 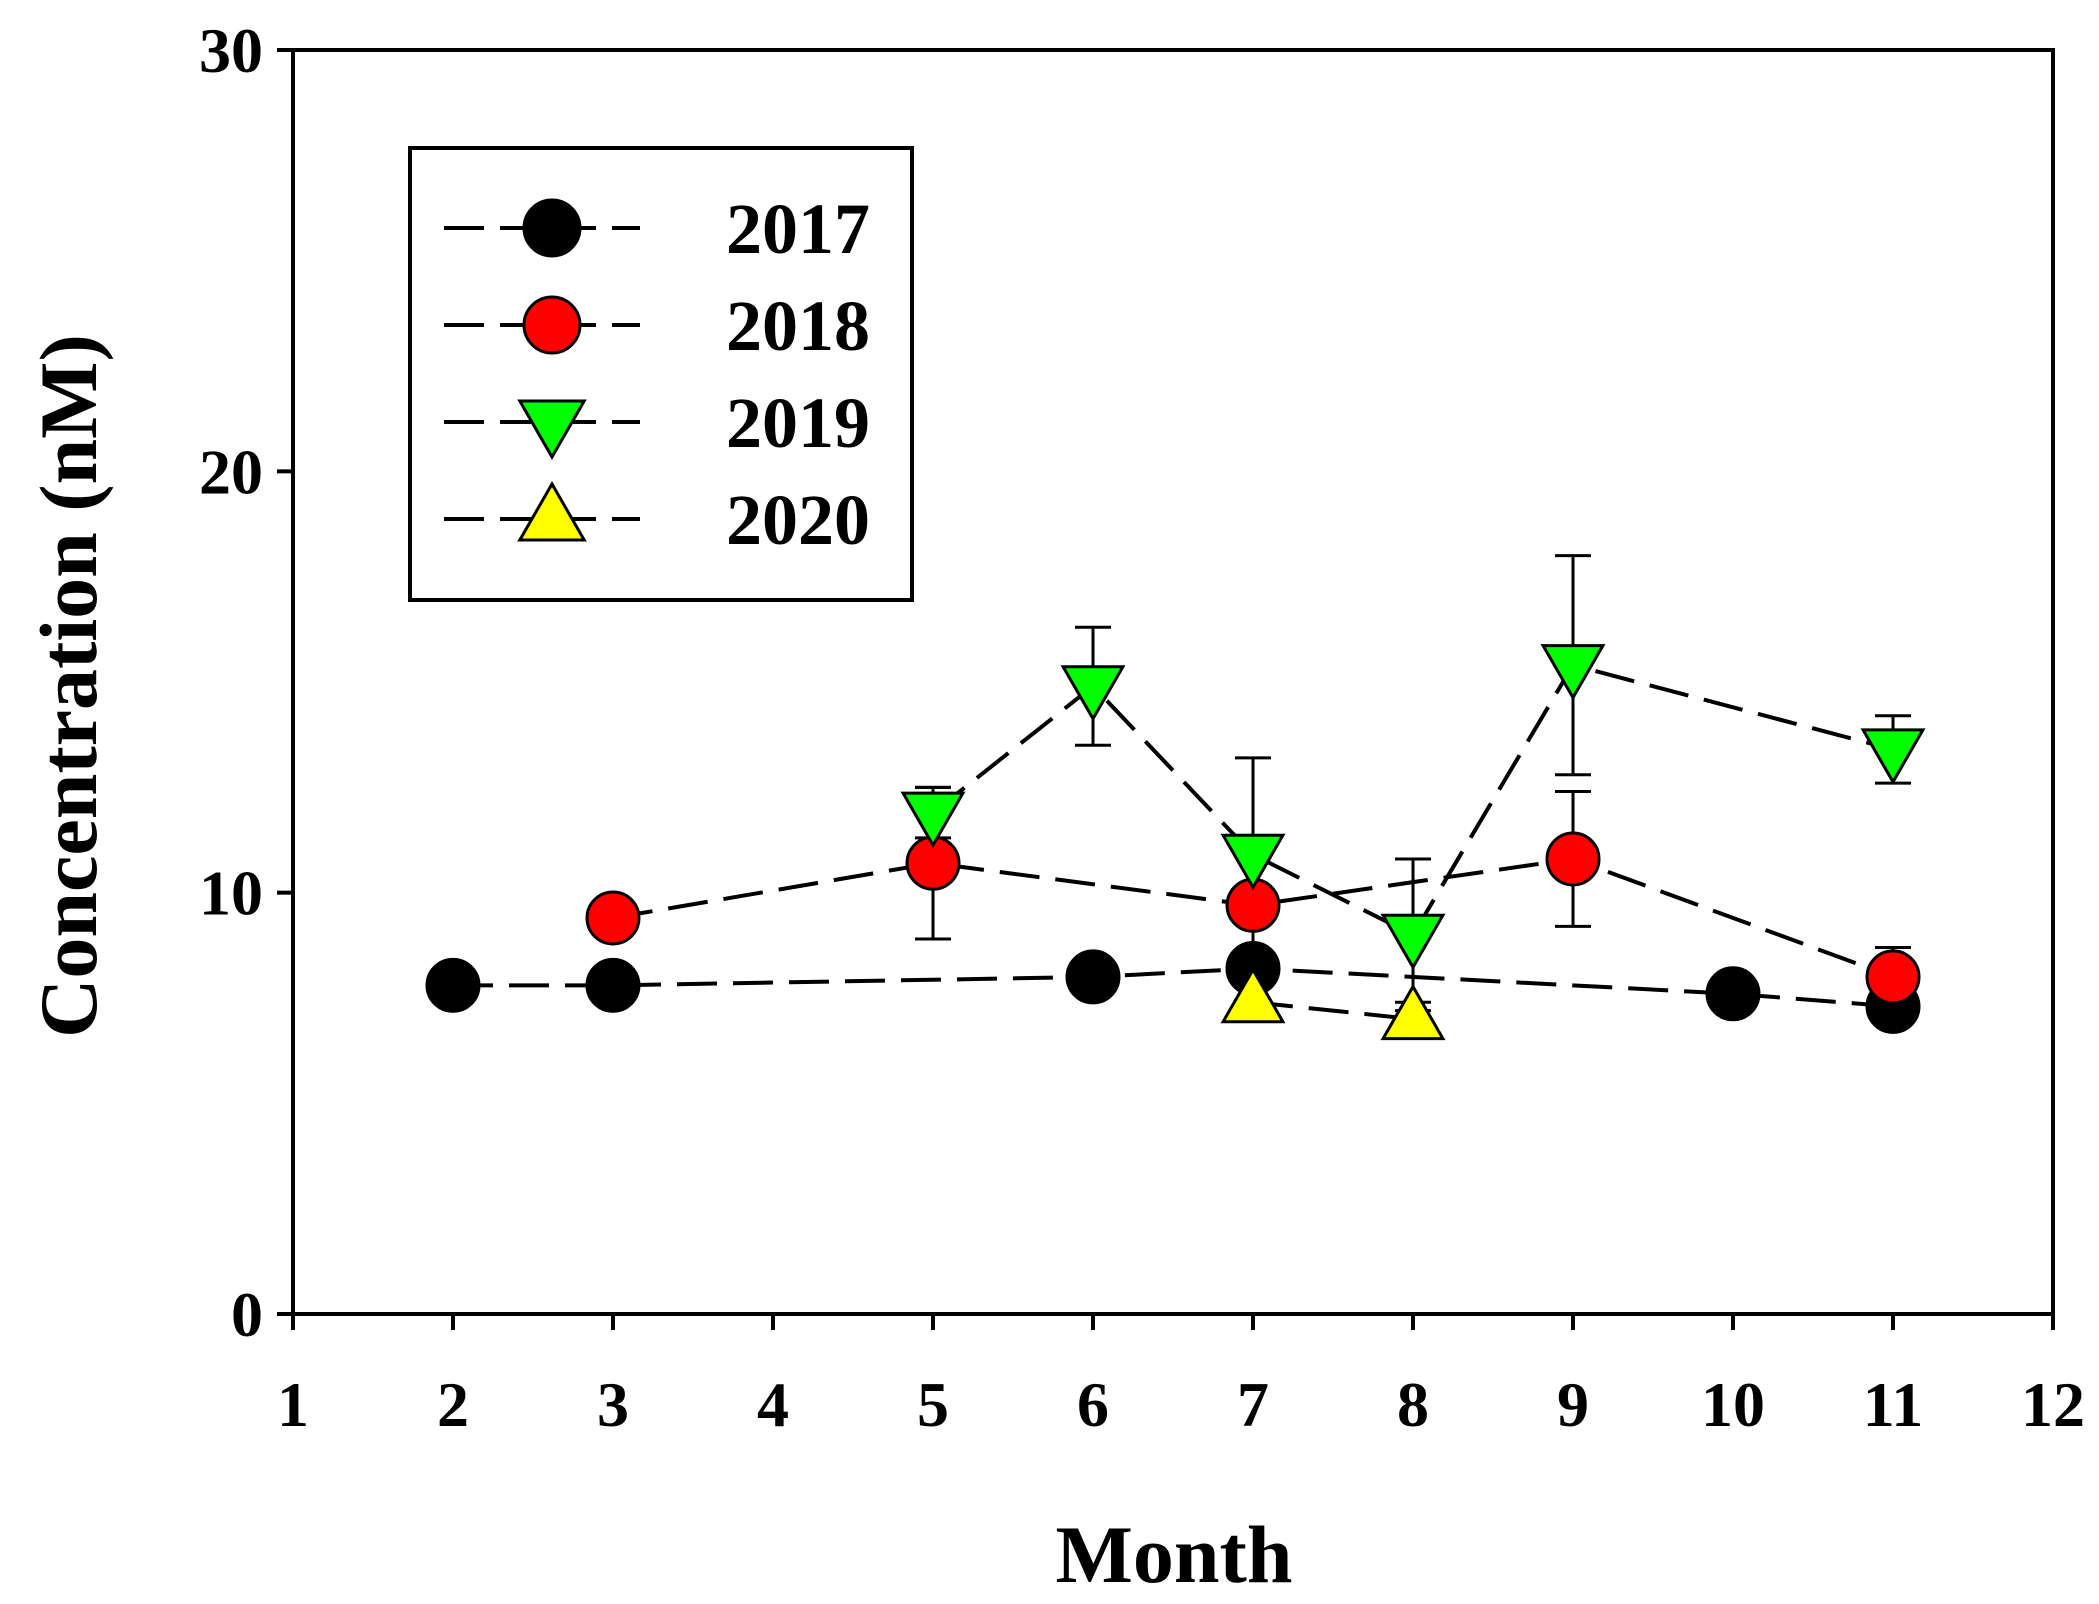 I want to click on x-tick-label: 11, so click(x=1893, y=1404).